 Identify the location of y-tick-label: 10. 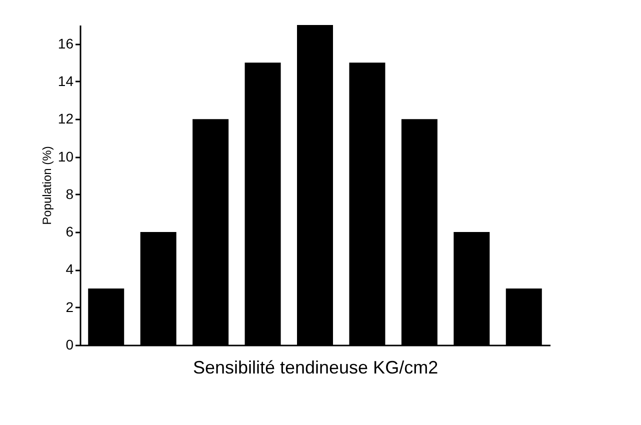
(66, 156).